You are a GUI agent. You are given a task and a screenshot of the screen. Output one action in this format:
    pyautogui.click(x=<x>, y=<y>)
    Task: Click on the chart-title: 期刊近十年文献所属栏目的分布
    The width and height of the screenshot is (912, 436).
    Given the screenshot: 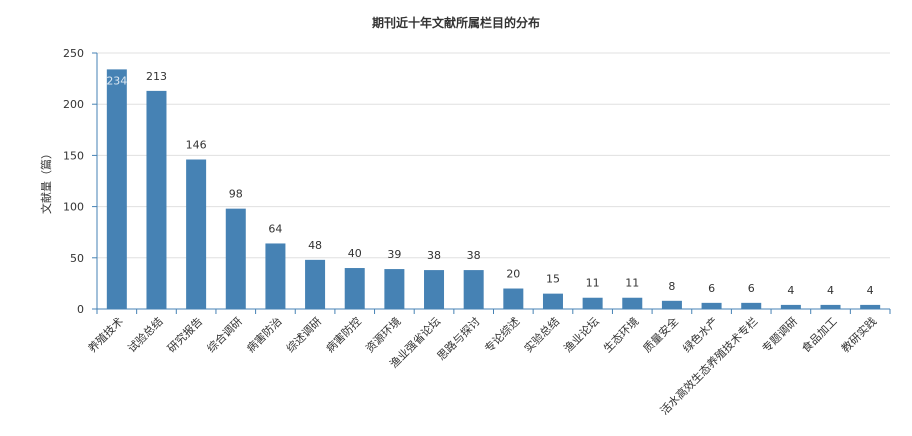 What is the action you would take?
    pyautogui.click(x=456, y=22)
    